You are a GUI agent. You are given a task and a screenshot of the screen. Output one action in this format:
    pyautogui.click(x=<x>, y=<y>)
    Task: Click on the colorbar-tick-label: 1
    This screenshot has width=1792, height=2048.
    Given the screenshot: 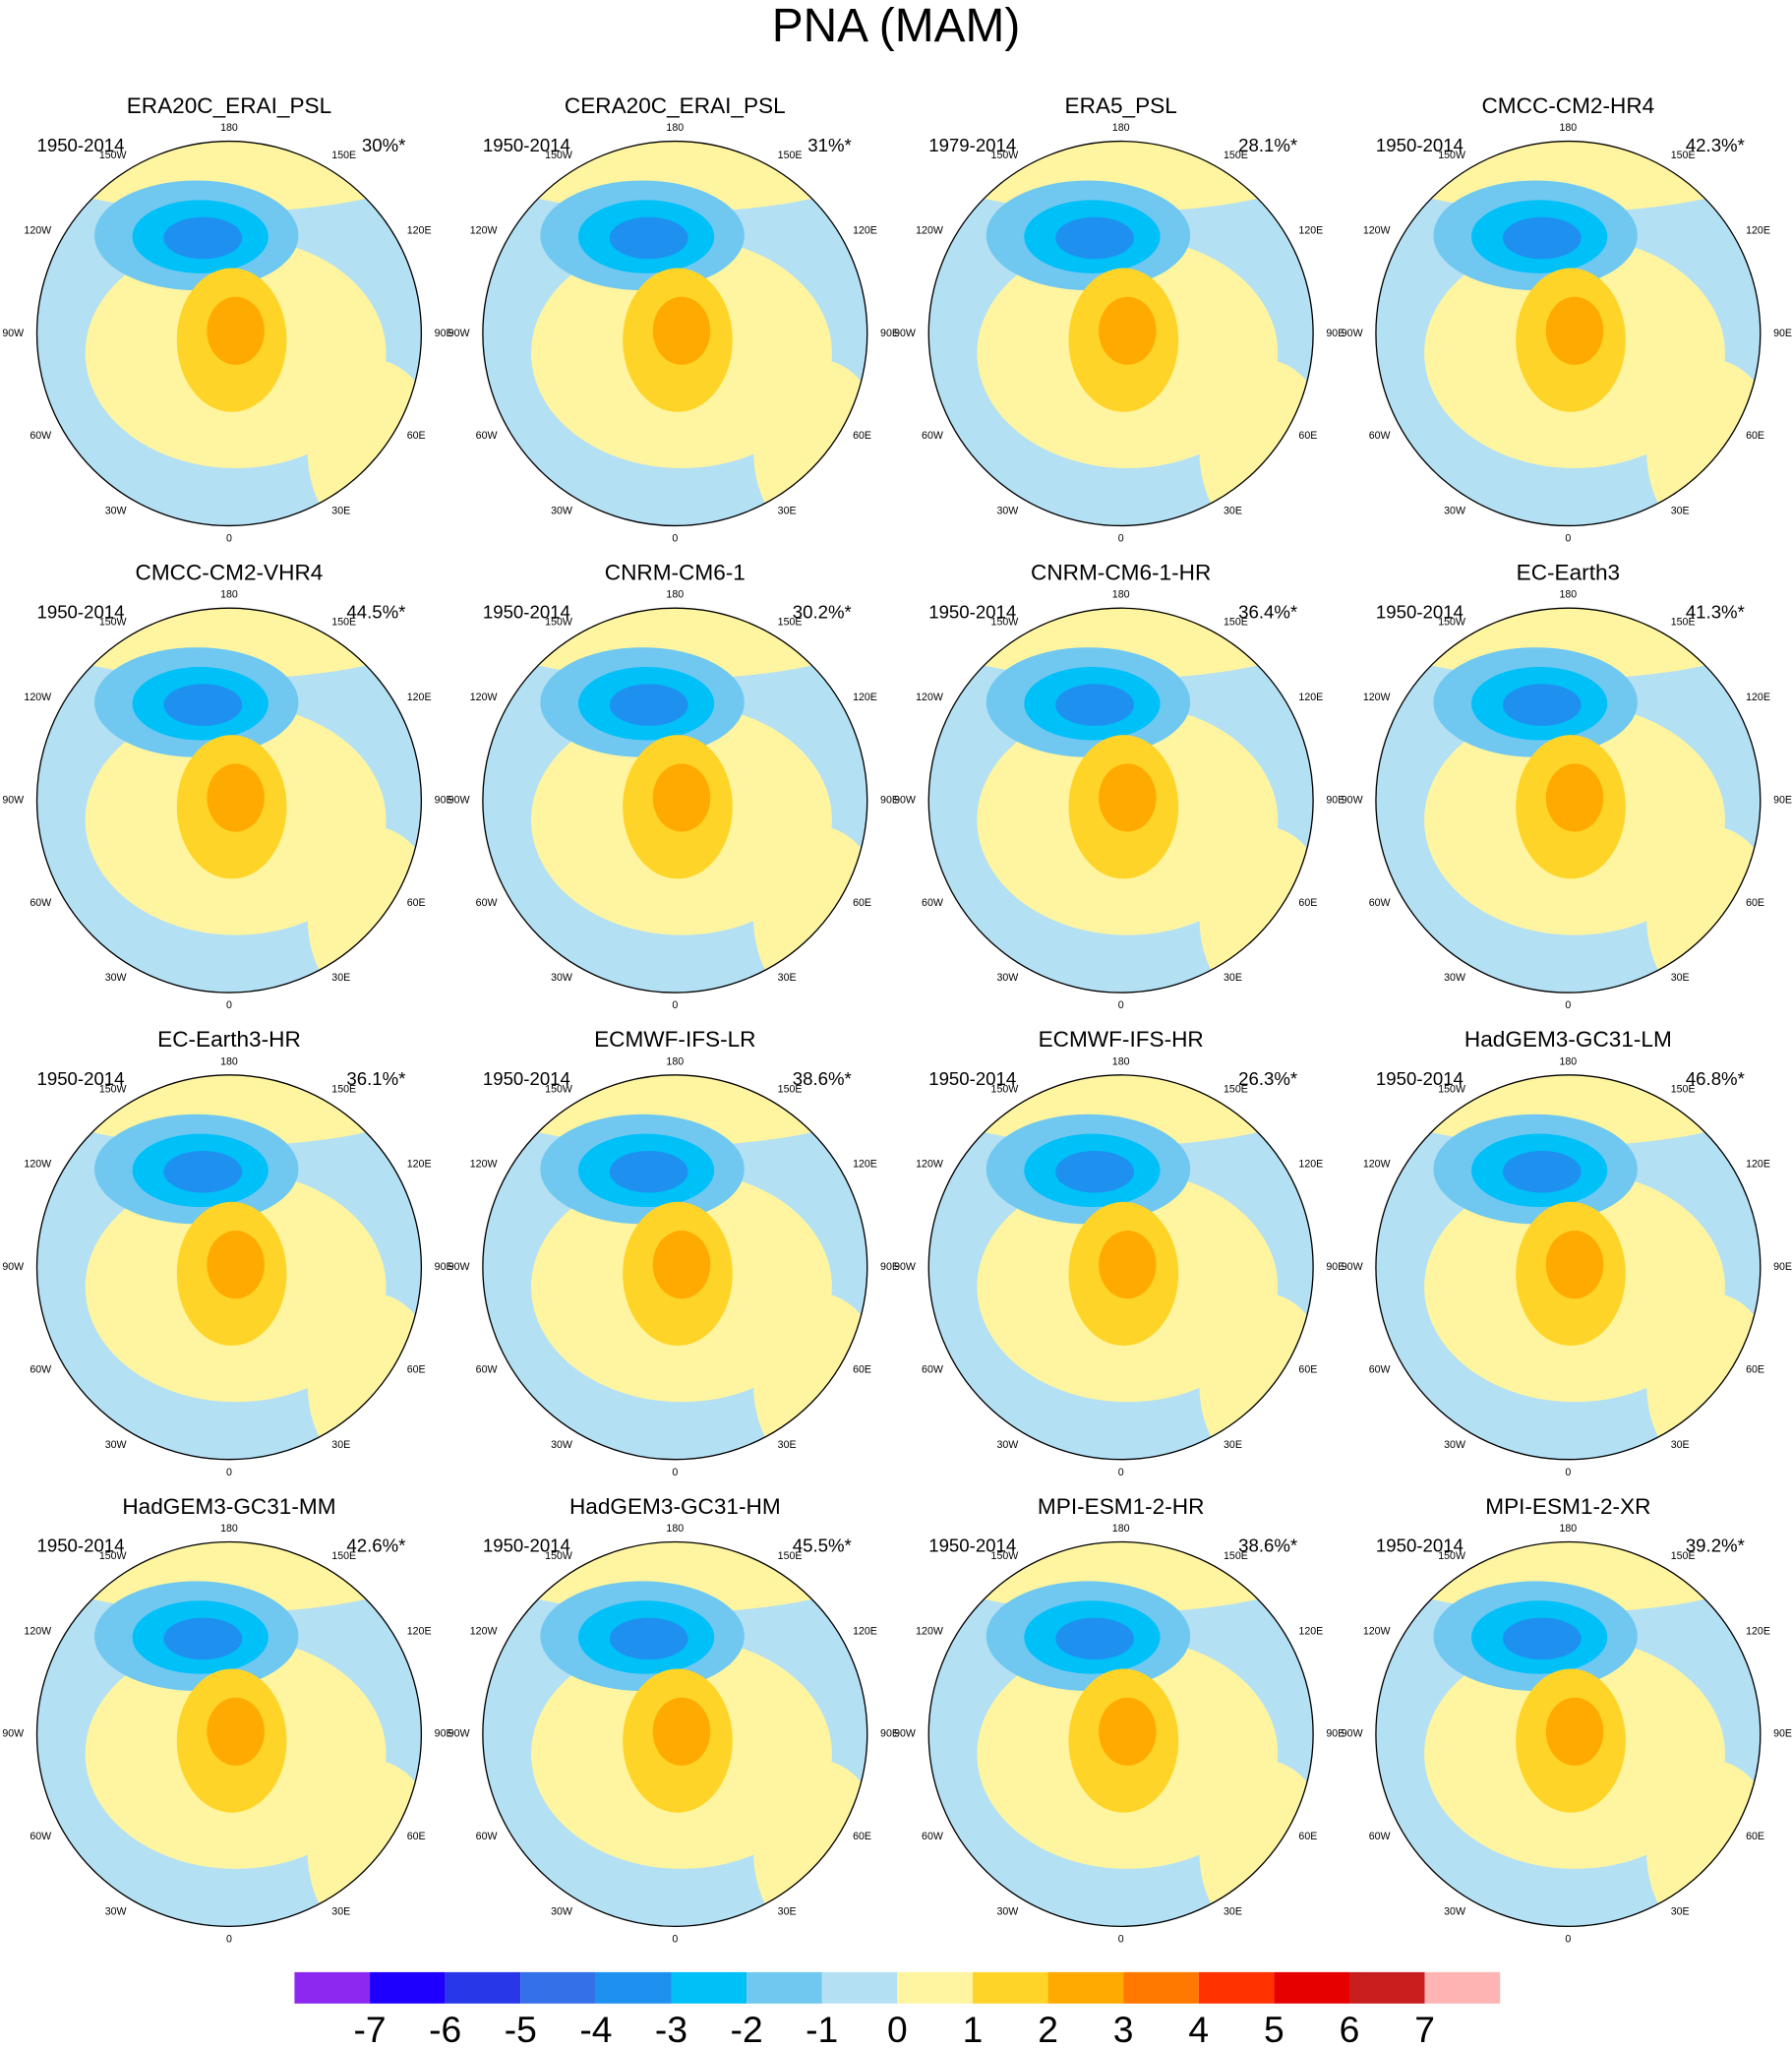 What is the action you would take?
    pyautogui.click(x=973, y=2028)
    